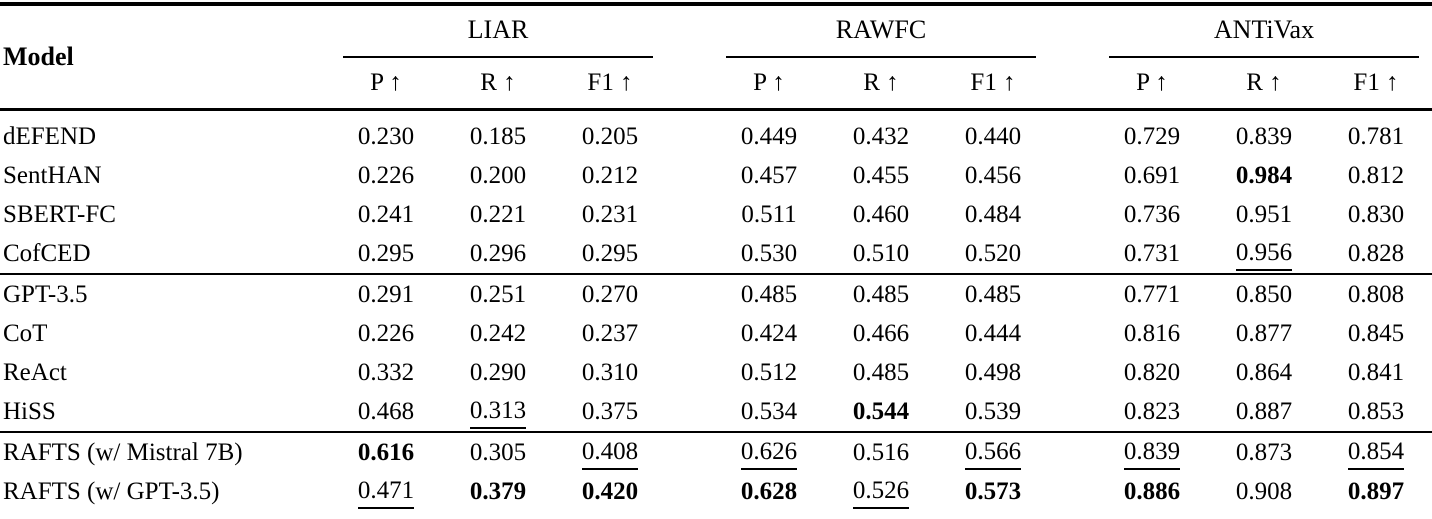 This screenshot has height=519, width=1432. What do you see at coordinates (610, 253) in the screenshot?
I see `metric-value: 0.295` at bounding box center [610, 253].